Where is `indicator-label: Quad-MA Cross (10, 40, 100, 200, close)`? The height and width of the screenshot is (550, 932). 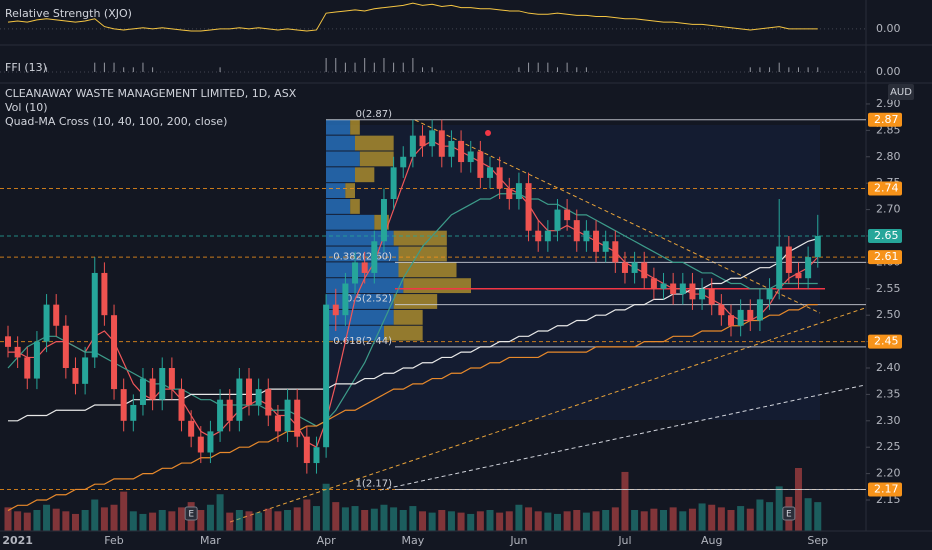
indicator-label: Quad-MA Cross (10, 40, 100, 200, close) is located at coordinates (116, 121).